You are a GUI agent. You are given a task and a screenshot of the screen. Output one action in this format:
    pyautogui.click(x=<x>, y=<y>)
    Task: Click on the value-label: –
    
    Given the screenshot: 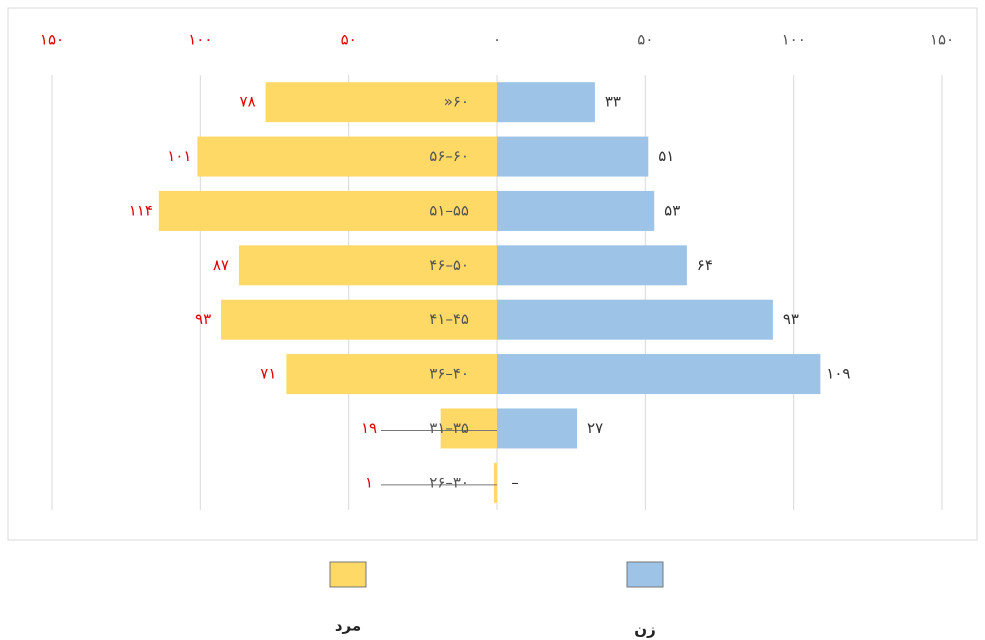 What is the action you would take?
    pyautogui.click(x=515, y=482)
    